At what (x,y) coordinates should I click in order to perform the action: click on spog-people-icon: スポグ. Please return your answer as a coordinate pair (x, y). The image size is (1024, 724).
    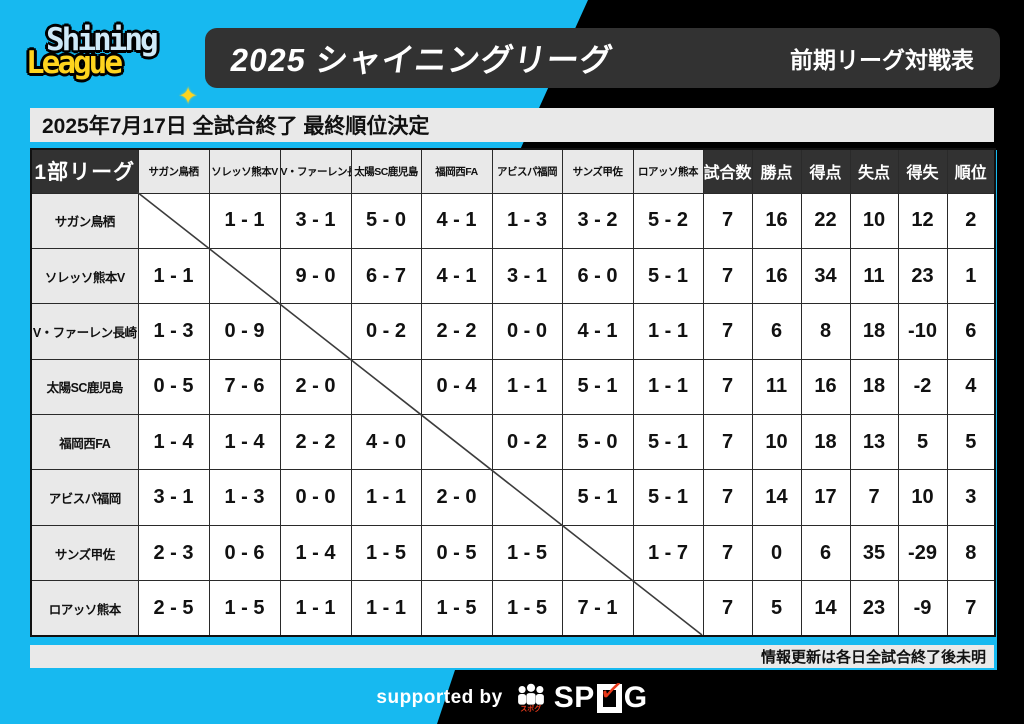
    Looking at the image, I should click on (531, 698).